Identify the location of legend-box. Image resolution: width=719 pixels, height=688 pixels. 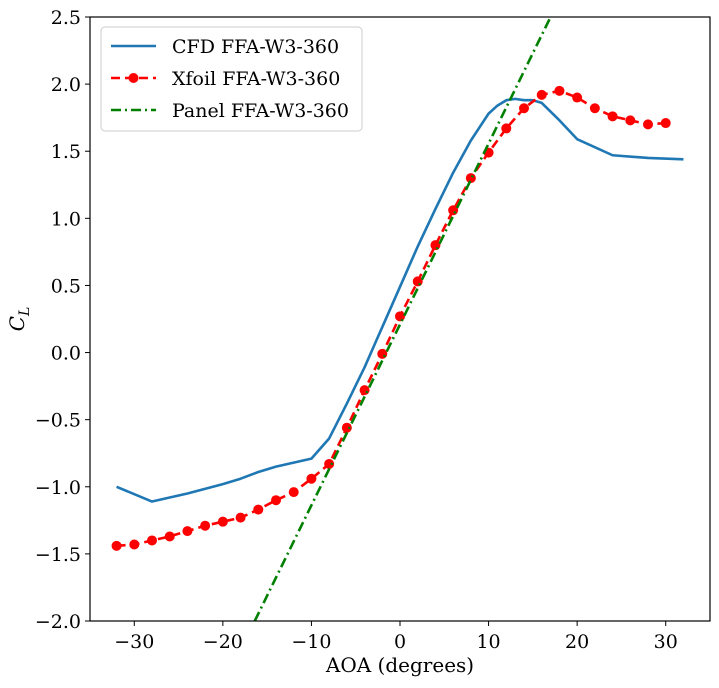
(231, 79).